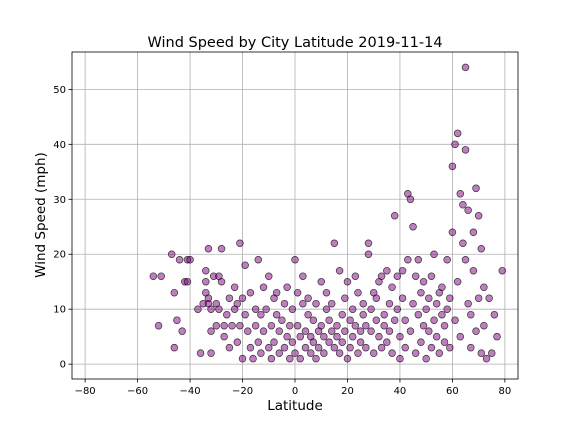 Image resolution: width=576 pixels, height=432 pixels. Describe the element at coordinates (137, 391) in the screenshot. I see `x-tick-label: −60` at that location.